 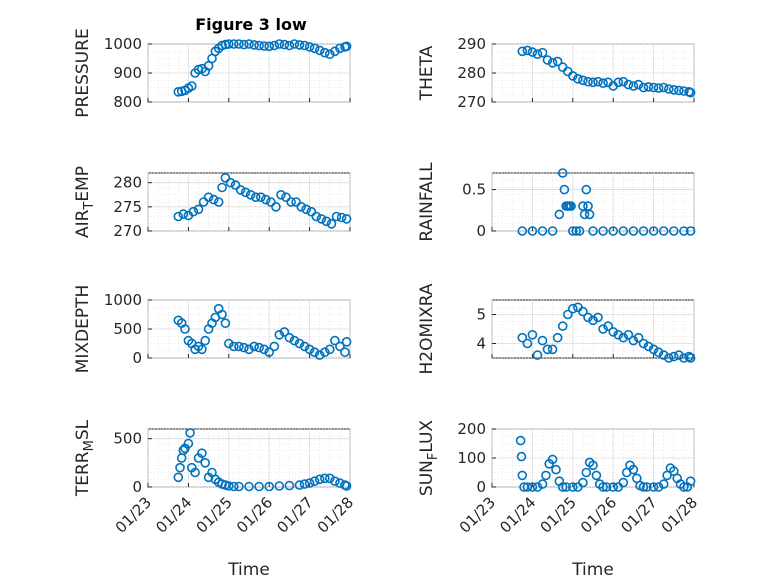 What do you see at coordinates (127, 73) in the screenshot?
I see `y-tick-label: 900` at bounding box center [127, 73].